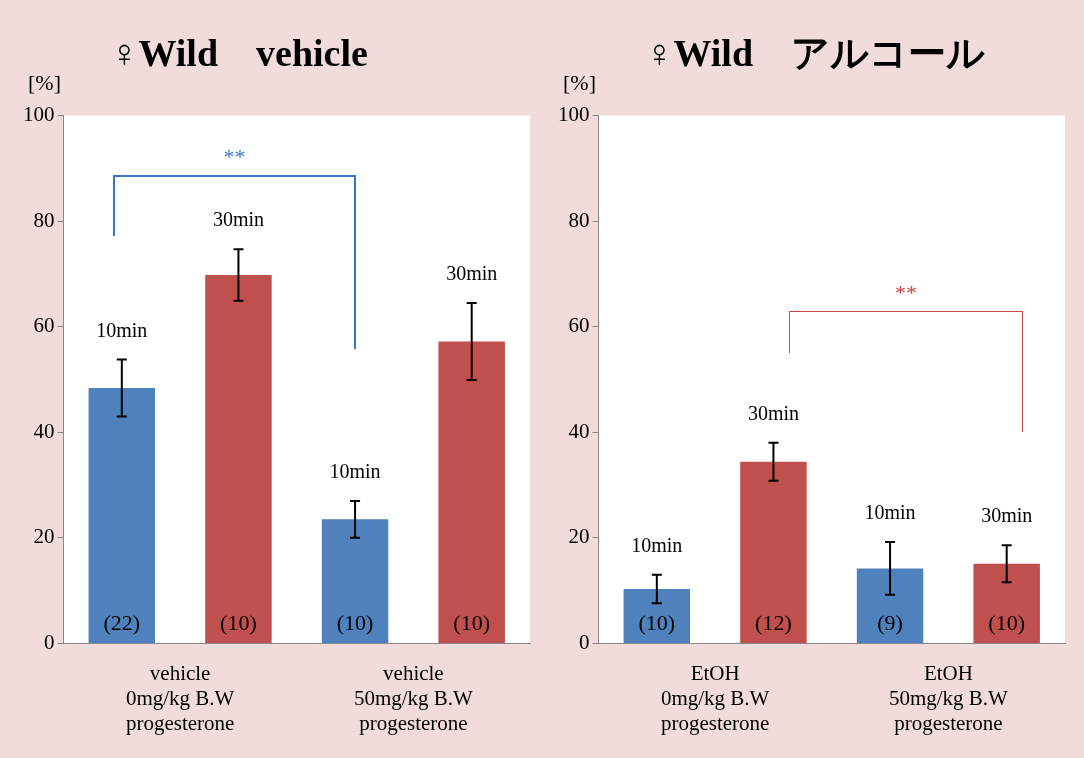 The height and width of the screenshot is (758, 1084). What do you see at coordinates (773, 623) in the screenshot?
I see `annotation: (12)` at bounding box center [773, 623].